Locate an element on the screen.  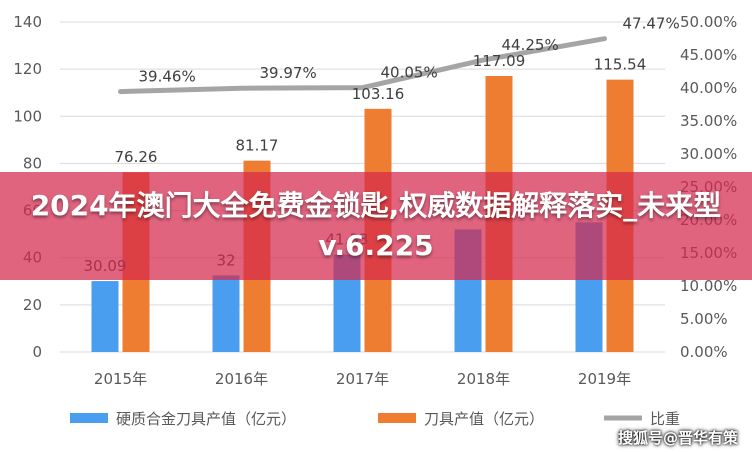
left-tick-label: 20 is located at coordinates (32, 305).